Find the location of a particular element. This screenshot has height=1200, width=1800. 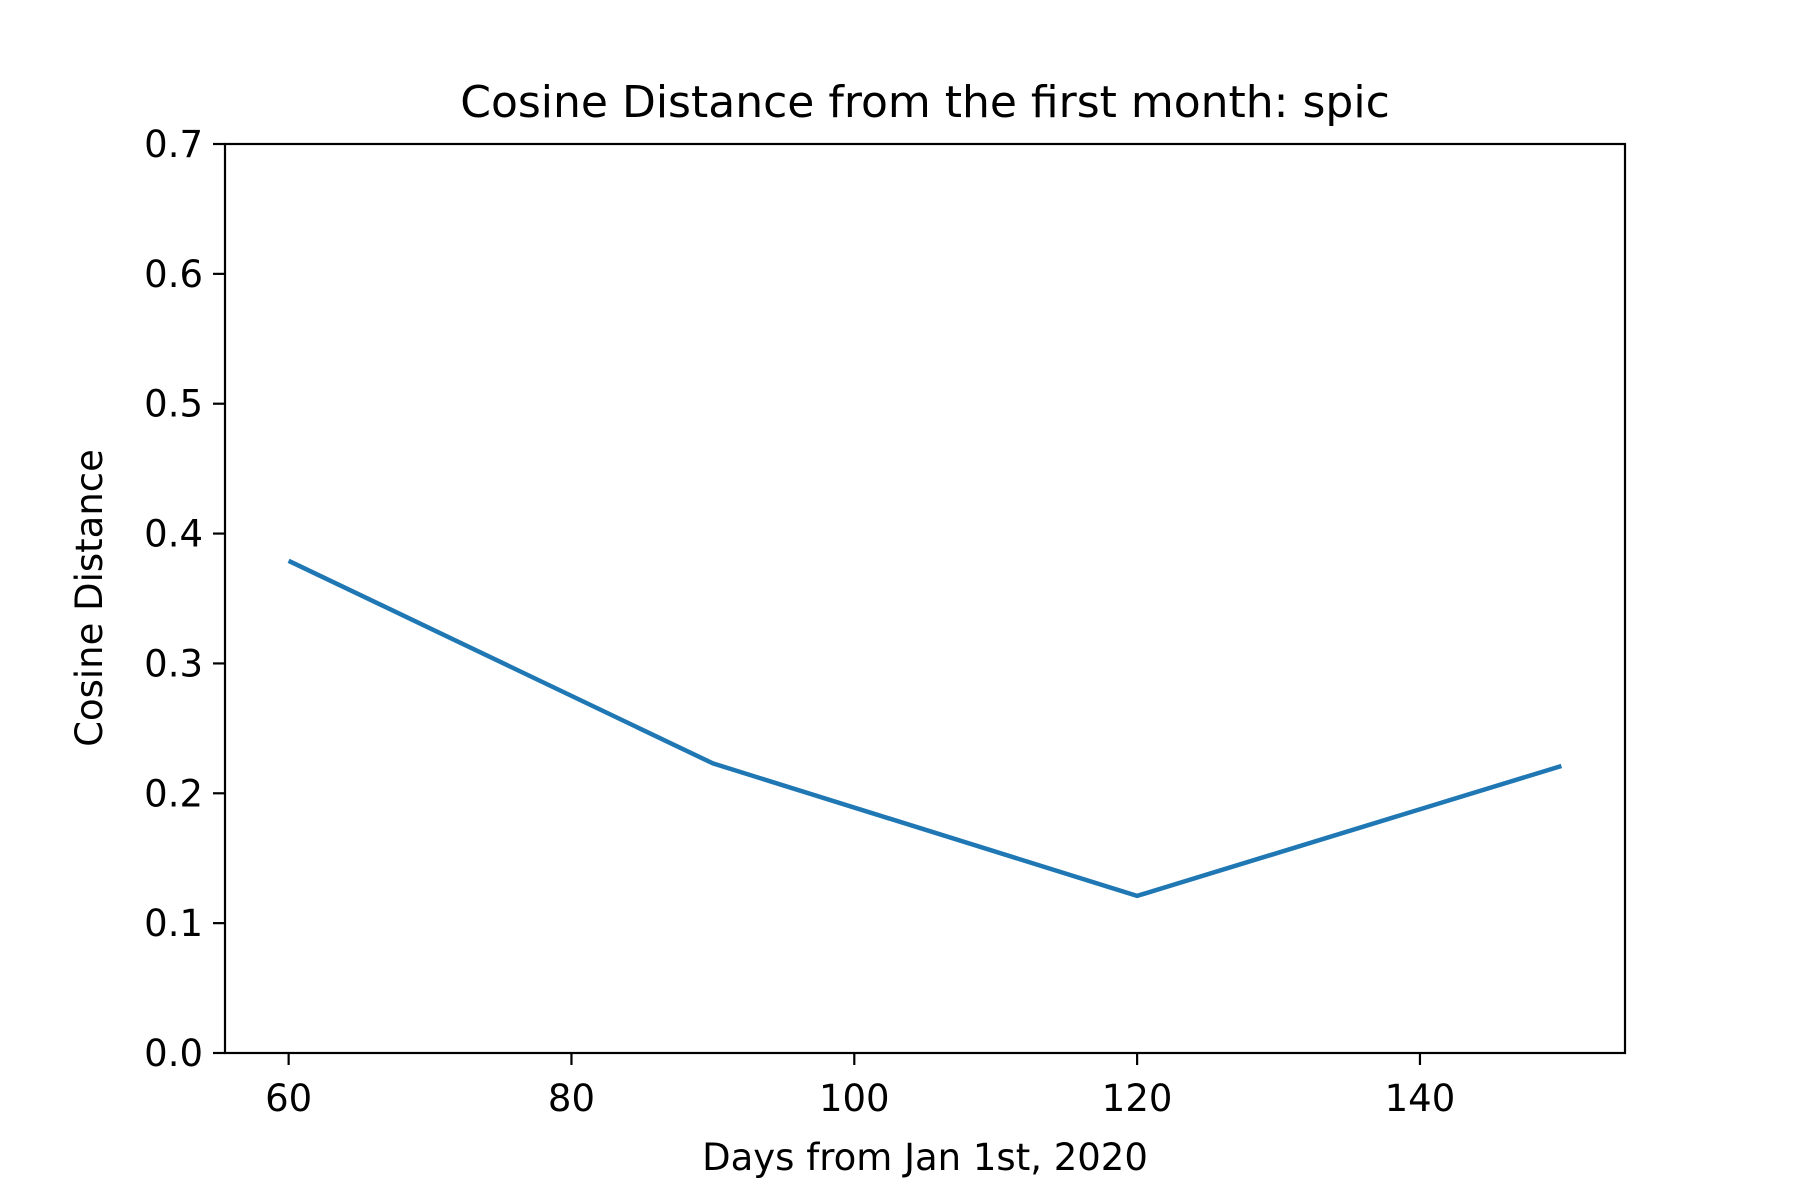

x-tick-label: 60 is located at coordinates (288, 1098).